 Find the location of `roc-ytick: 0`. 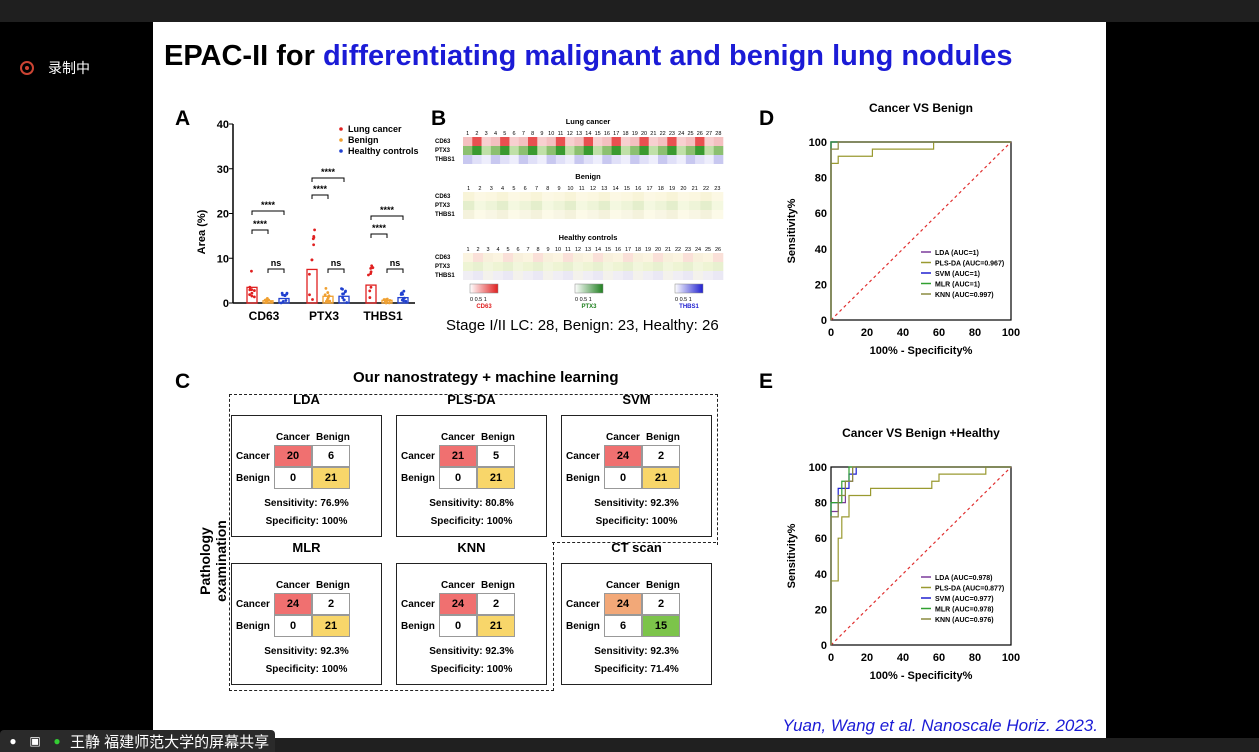

roc-ytick: 0 is located at coordinates (824, 321).